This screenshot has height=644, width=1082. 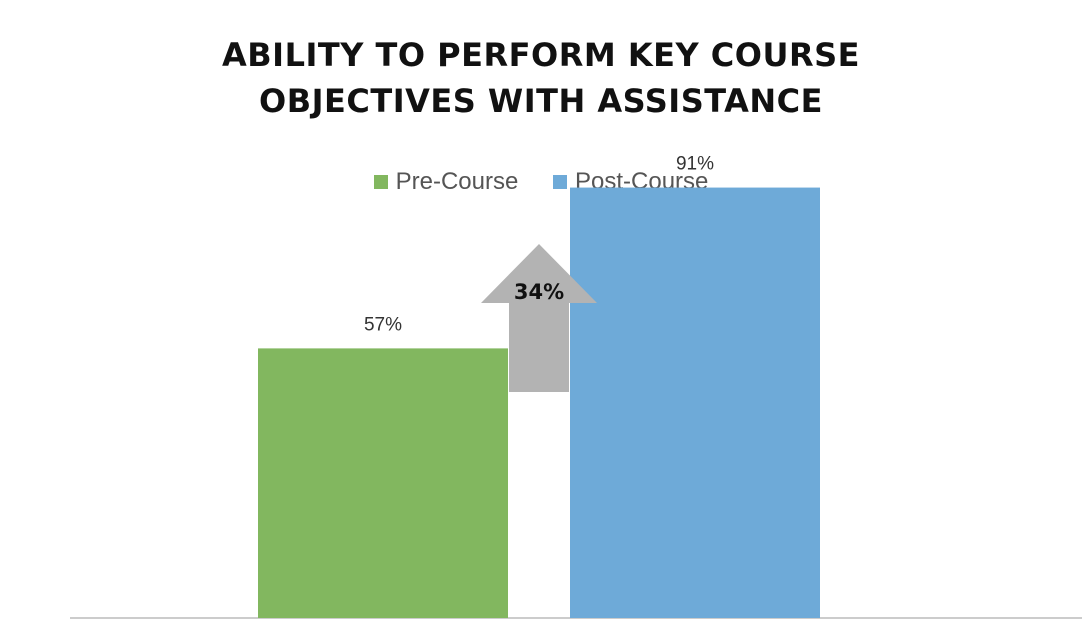 I want to click on legend-swatch-pre-course, so click(x=380, y=182).